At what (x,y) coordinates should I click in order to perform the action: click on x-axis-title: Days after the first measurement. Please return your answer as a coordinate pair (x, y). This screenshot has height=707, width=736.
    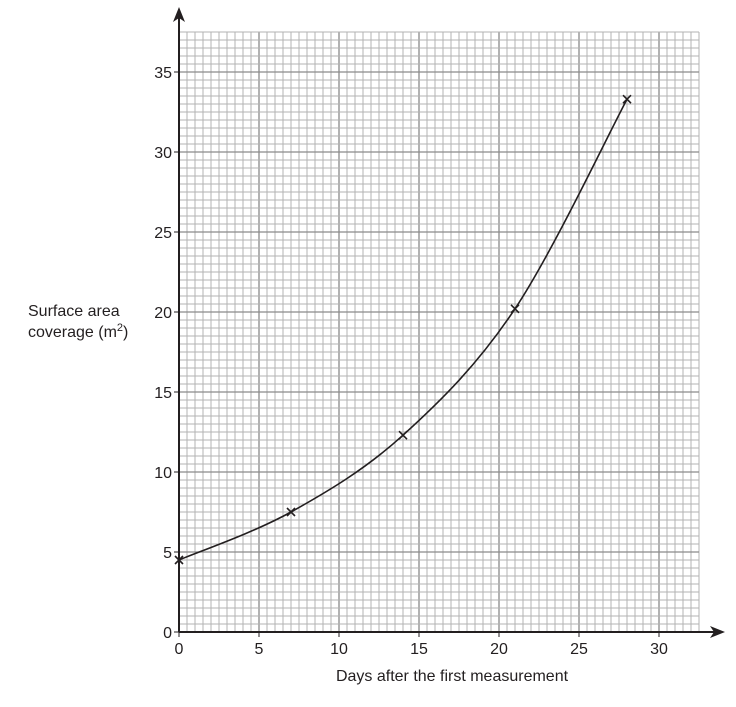
    Looking at the image, I should click on (452, 676).